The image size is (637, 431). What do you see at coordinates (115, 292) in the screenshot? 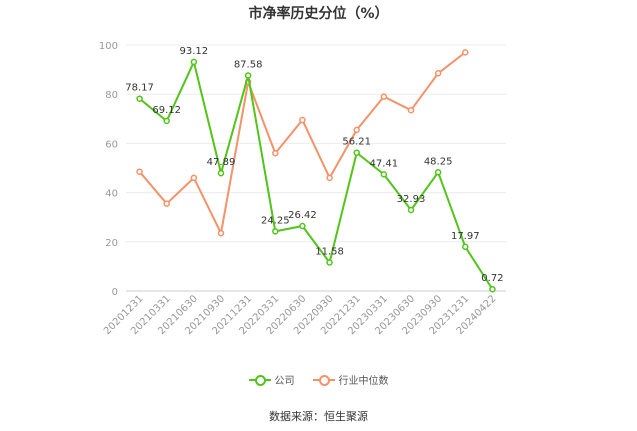
I see `y-tick-label: 0` at bounding box center [115, 292].